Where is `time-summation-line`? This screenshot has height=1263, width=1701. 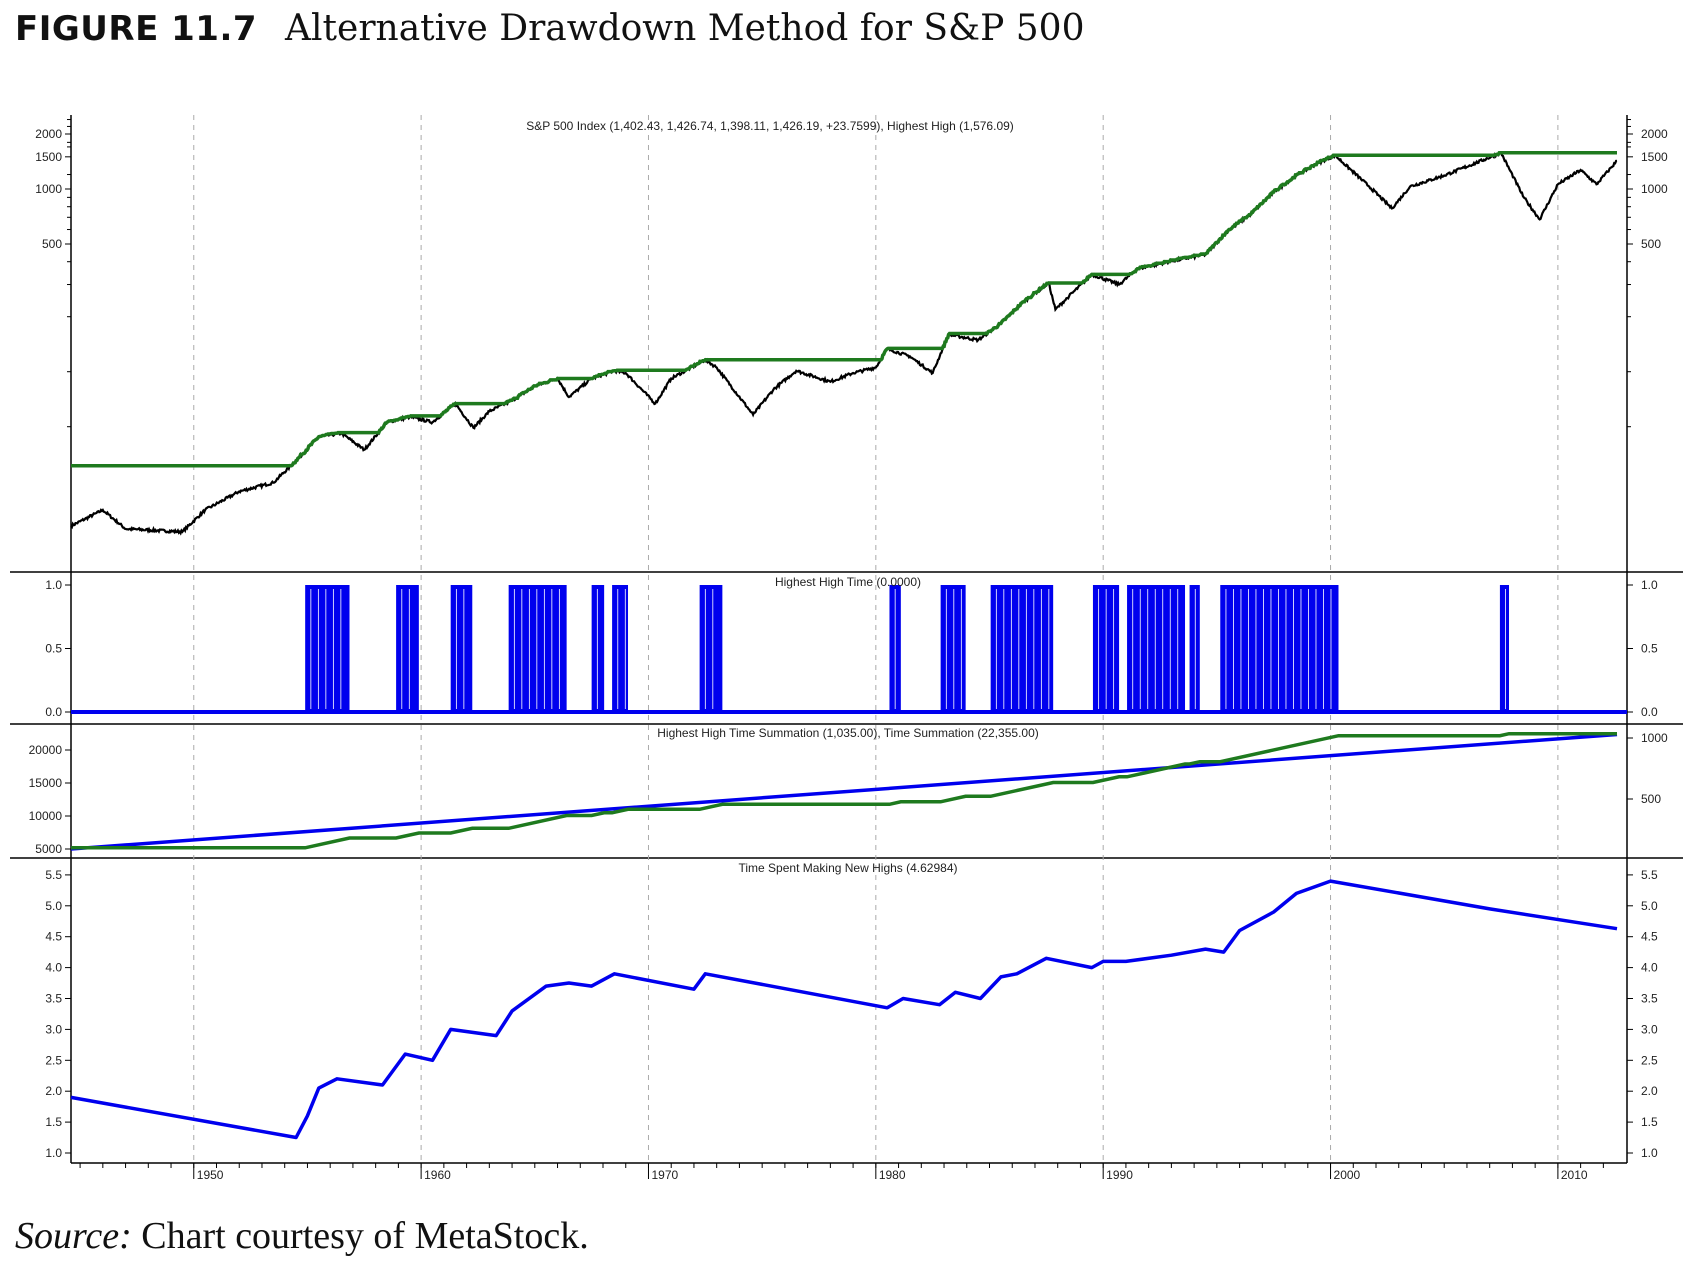 time-summation-line is located at coordinates (844, 791).